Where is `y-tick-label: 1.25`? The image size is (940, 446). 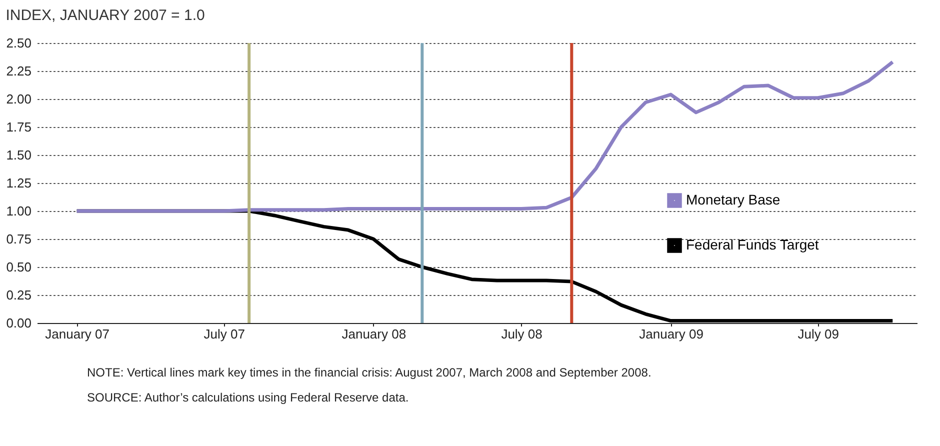
y-tick-label: 1.25 is located at coordinates (19, 183).